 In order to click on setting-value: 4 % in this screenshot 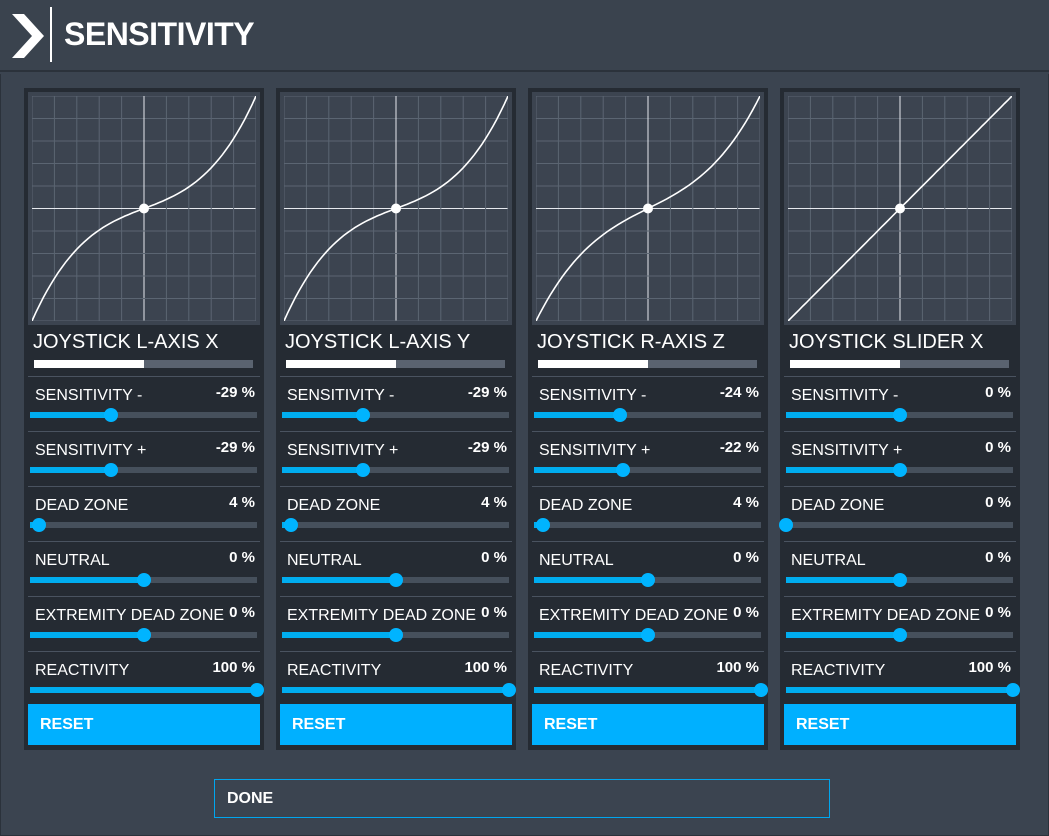, I will do `click(242, 502)`.